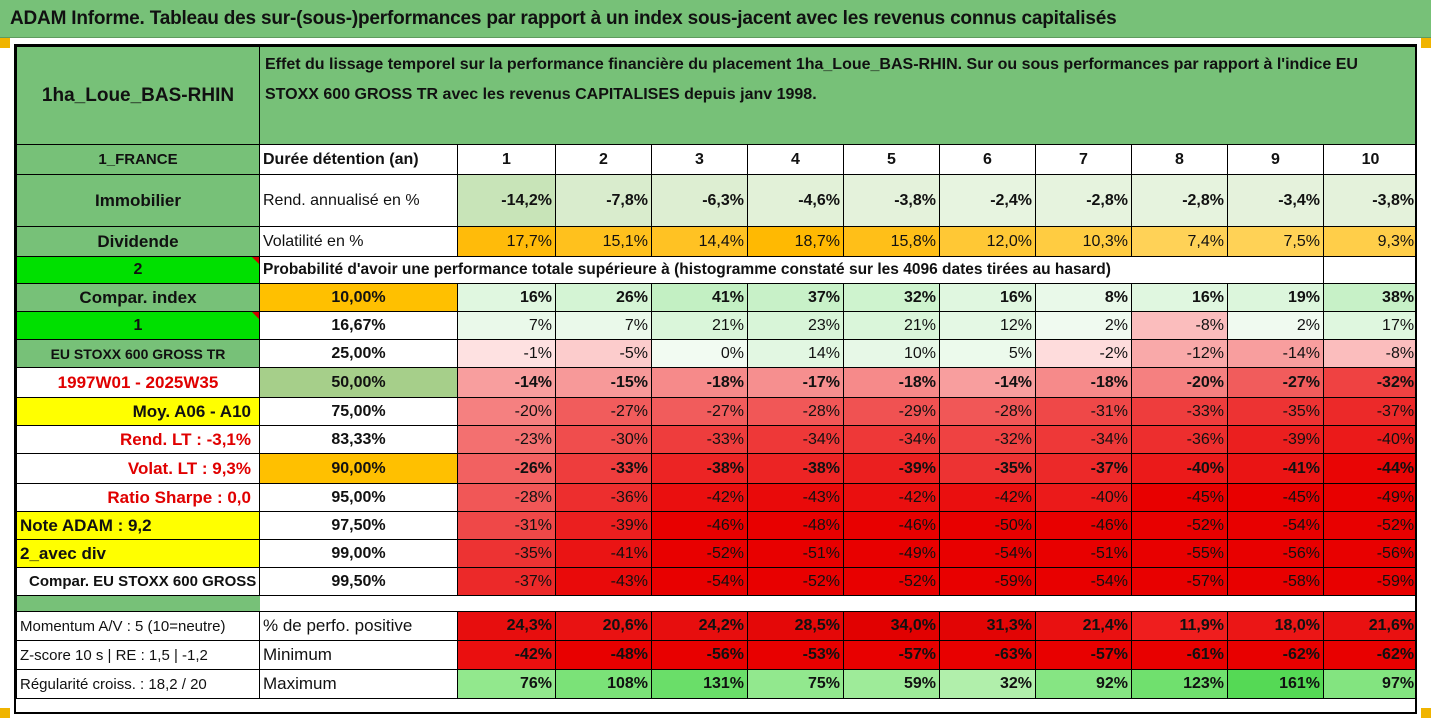 This screenshot has width=1431, height=718. What do you see at coordinates (987, 655) in the screenshot?
I see `stat-value-cell: -63%` at bounding box center [987, 655].